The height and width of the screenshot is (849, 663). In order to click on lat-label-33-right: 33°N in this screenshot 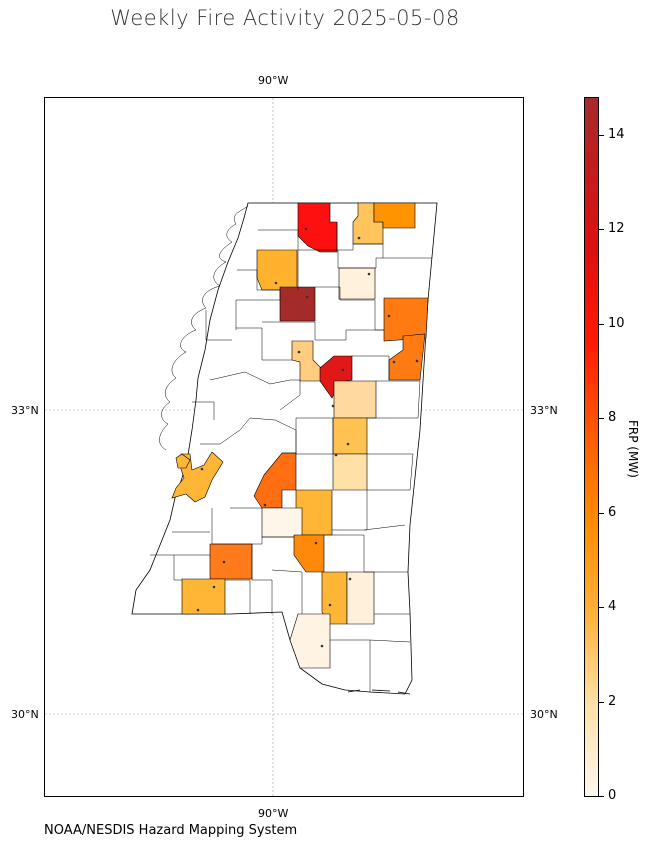, I will do `click(544, 410)`.